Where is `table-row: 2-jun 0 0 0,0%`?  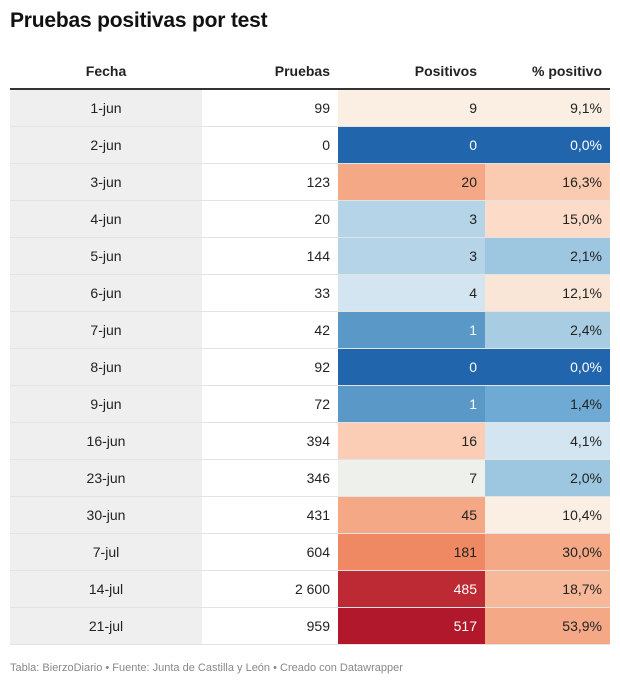
table-row: 2-jun 0 0 0,0% is located at coordinates (310, 145).